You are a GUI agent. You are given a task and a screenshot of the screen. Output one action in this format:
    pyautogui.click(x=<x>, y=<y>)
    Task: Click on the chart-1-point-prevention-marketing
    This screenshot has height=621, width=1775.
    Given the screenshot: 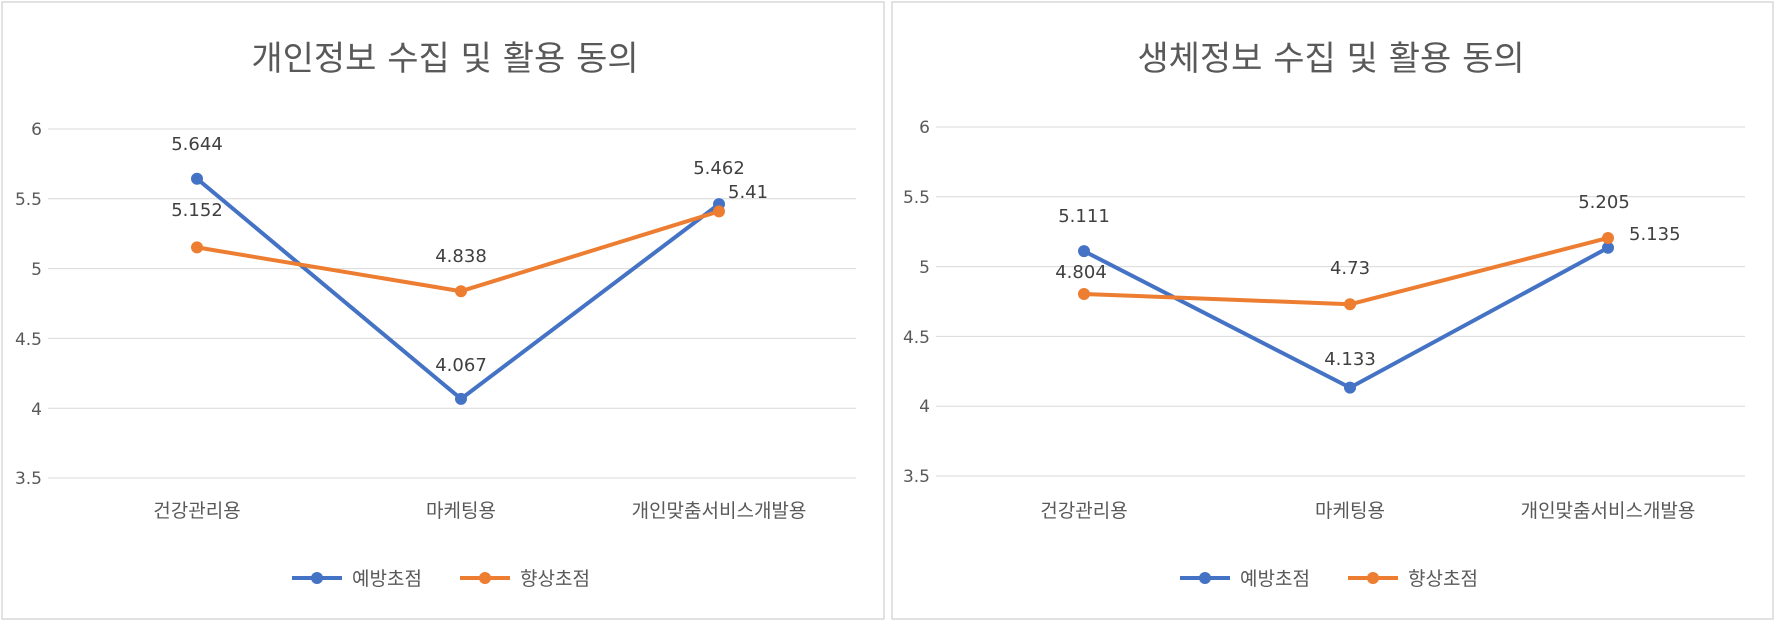 What is the action you would take?
    pyautogui.click(x=461, y=398)
    